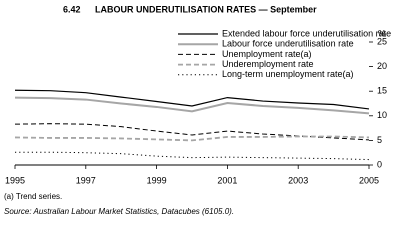  I want to click on x-tick-label: 1995, so click(15, 180).